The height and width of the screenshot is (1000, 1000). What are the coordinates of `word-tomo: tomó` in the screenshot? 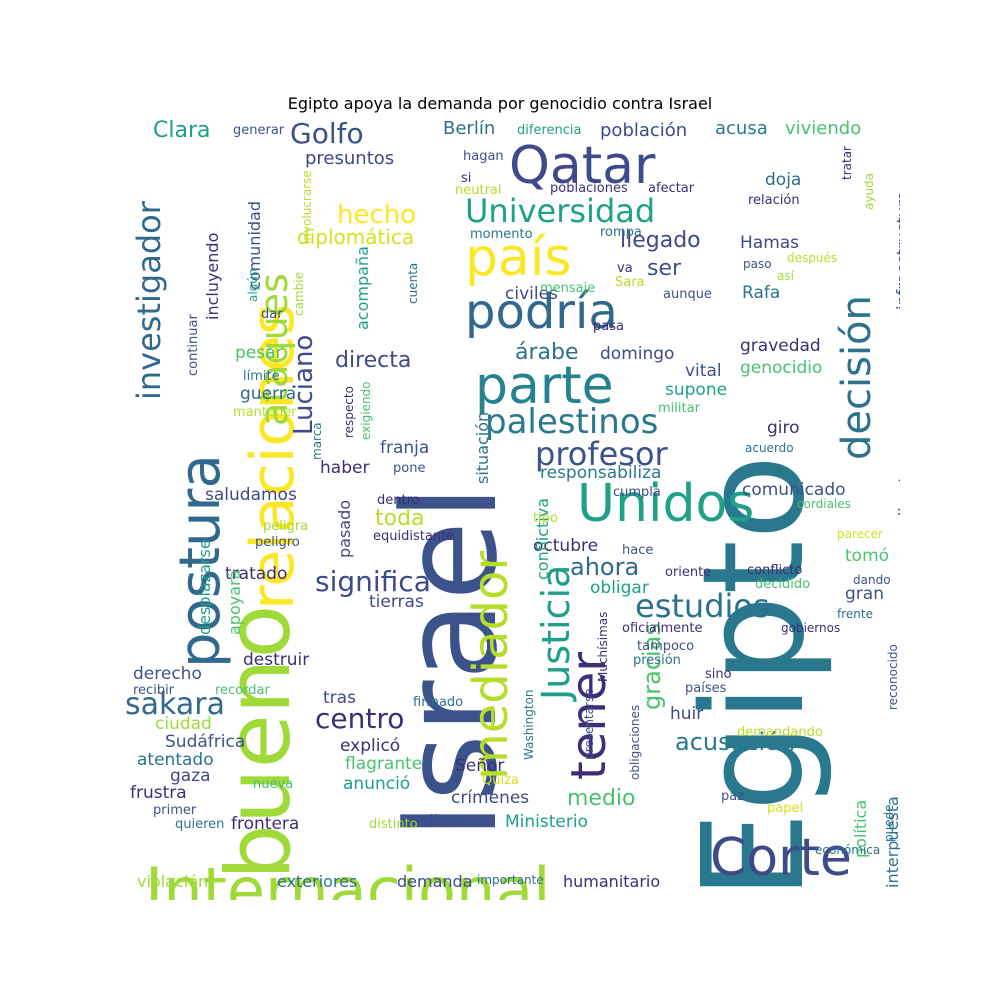 It's located at (867, 556).